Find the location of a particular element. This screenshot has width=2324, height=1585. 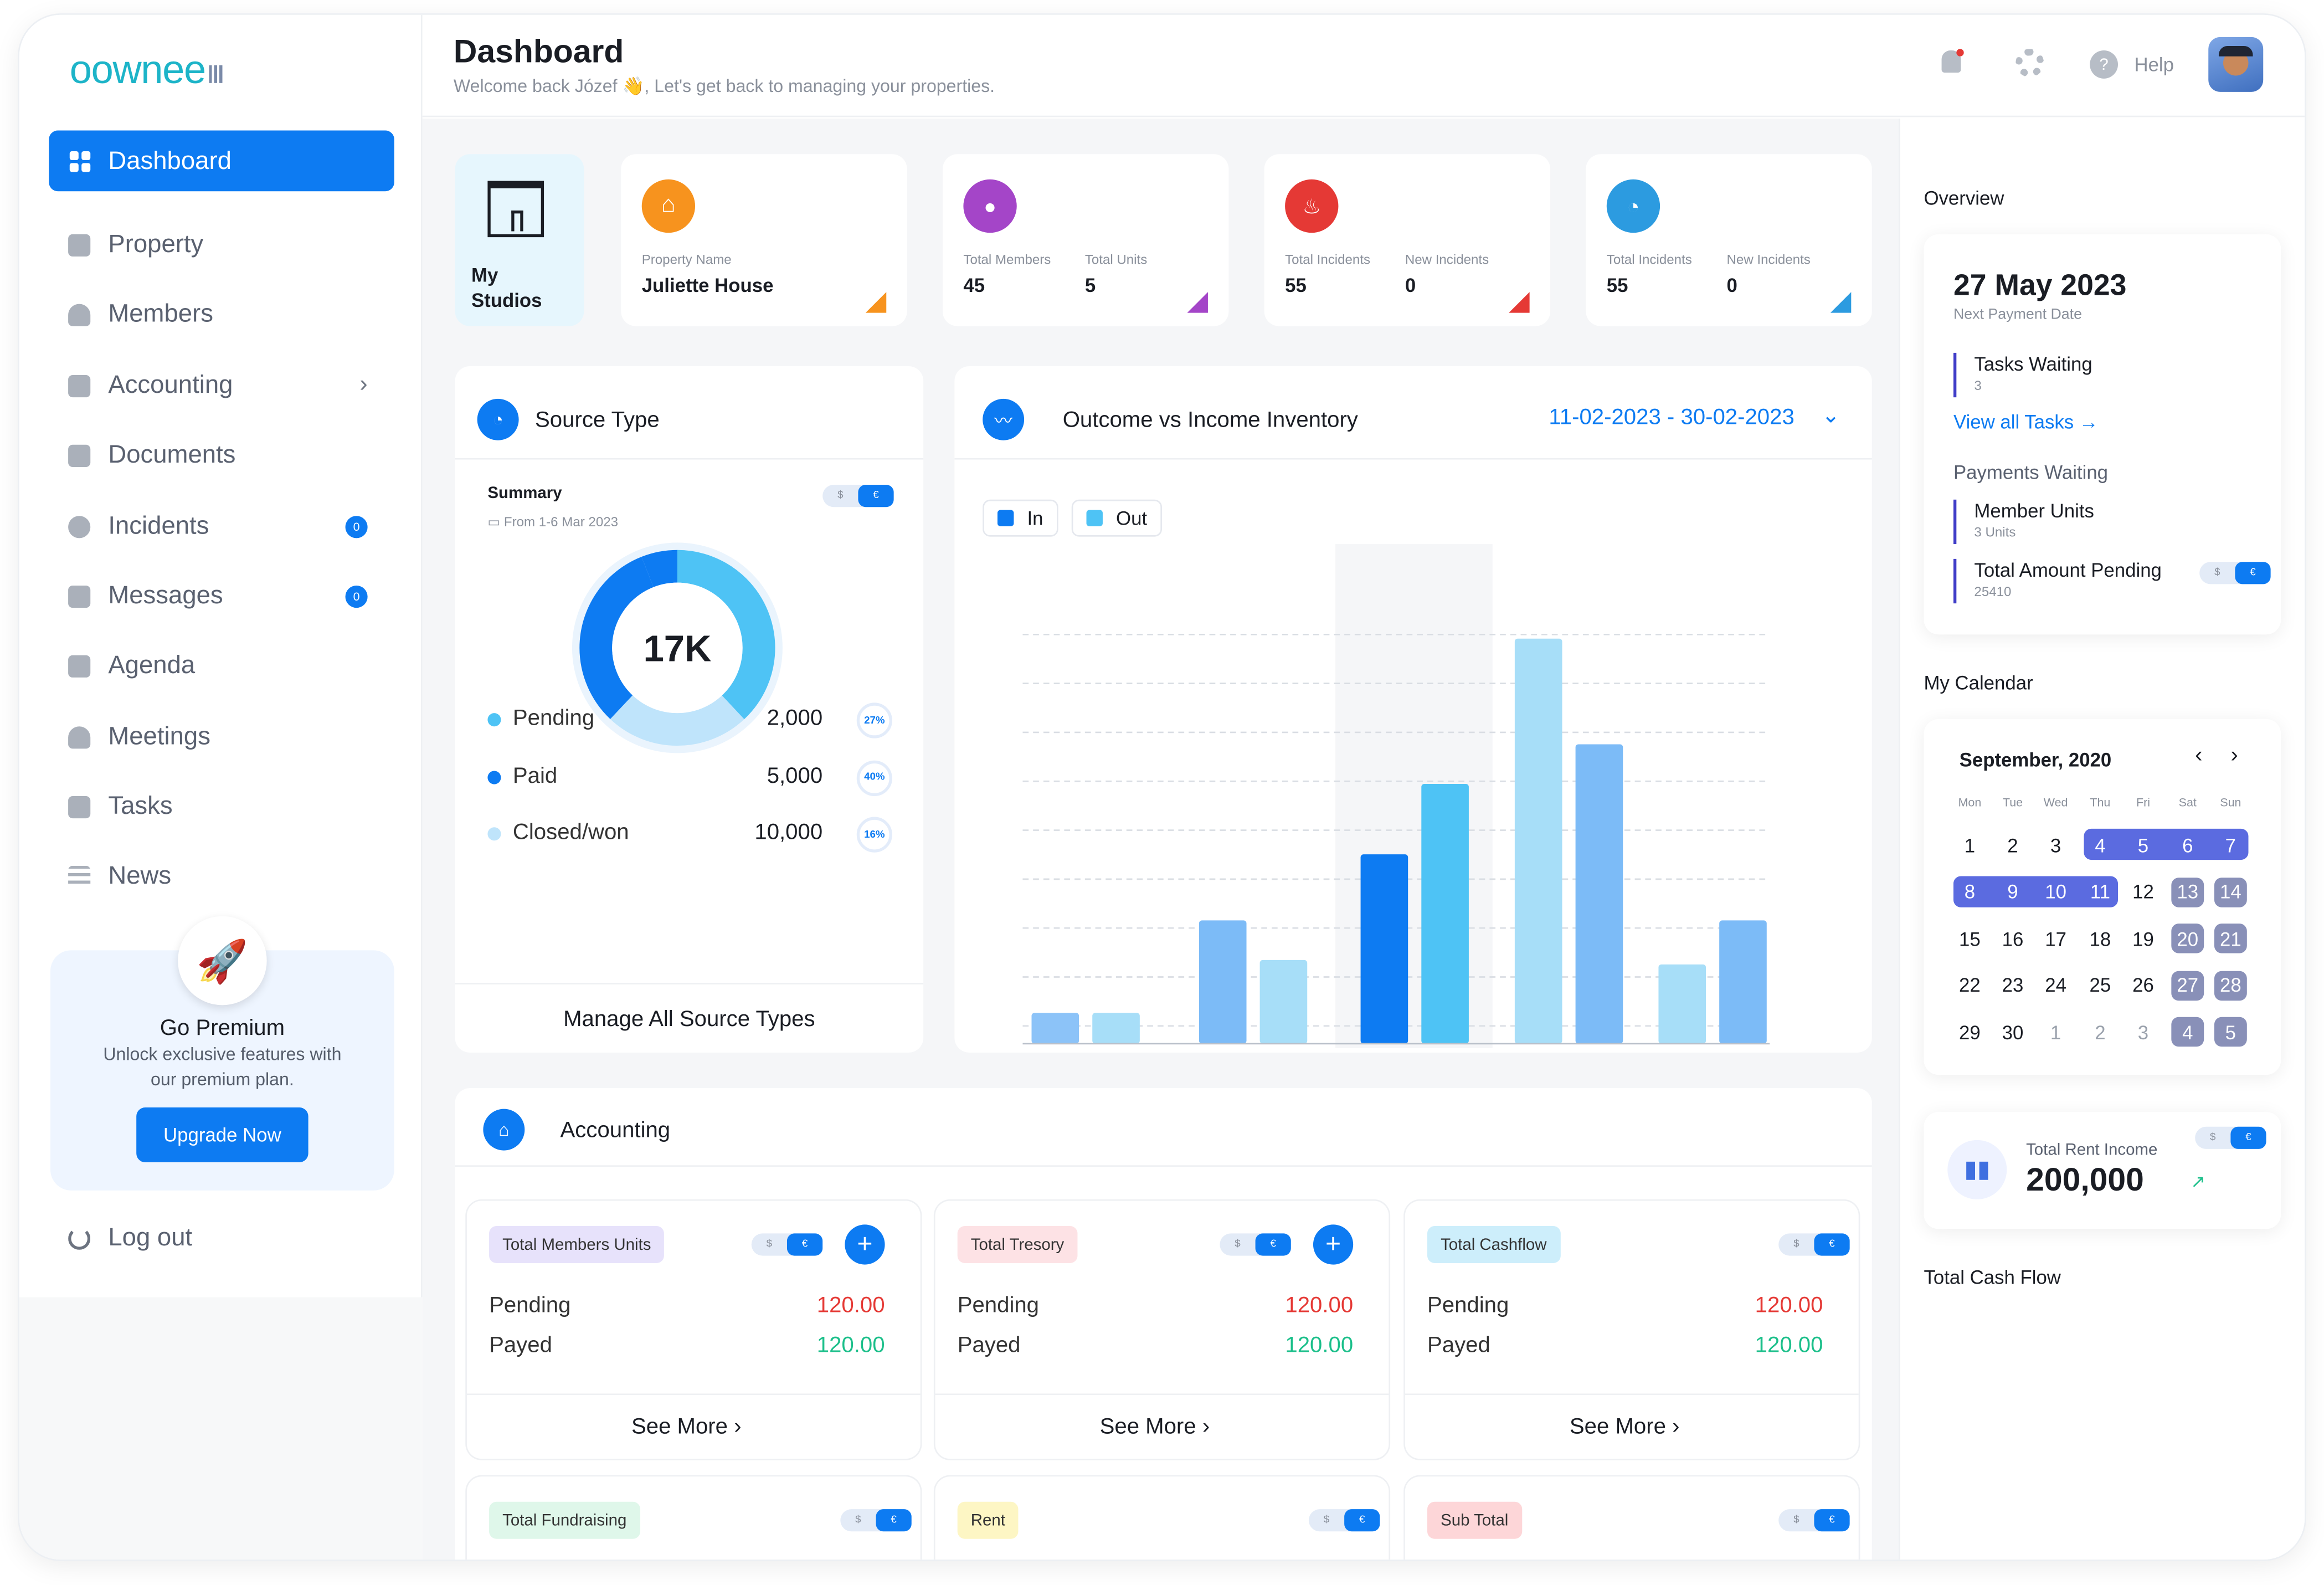

legend-out: Out is located at coordinates (1116, 518).